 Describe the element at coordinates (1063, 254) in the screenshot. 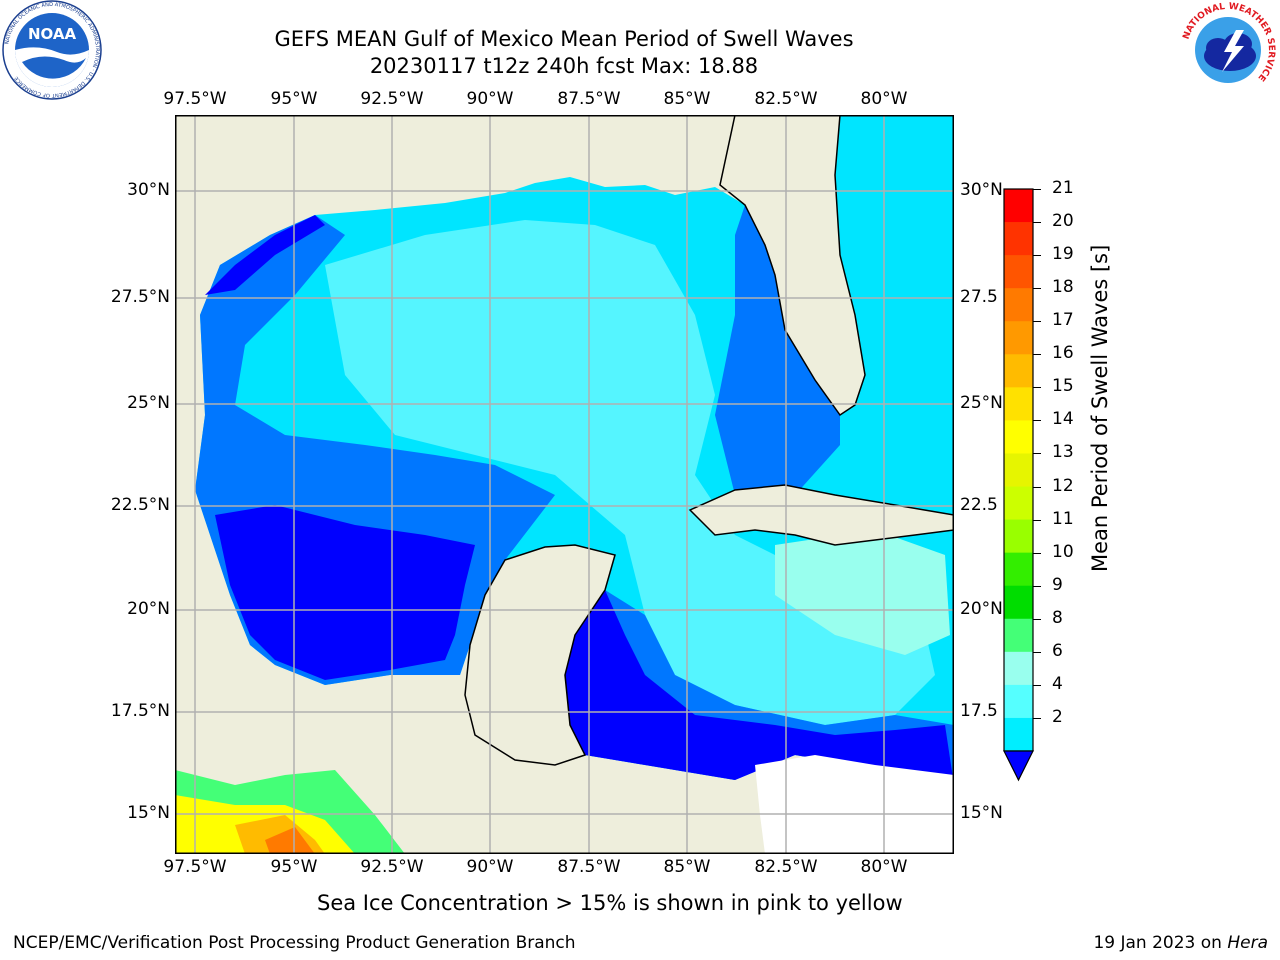

I see `colorbar-tick-label: 19` at that location.